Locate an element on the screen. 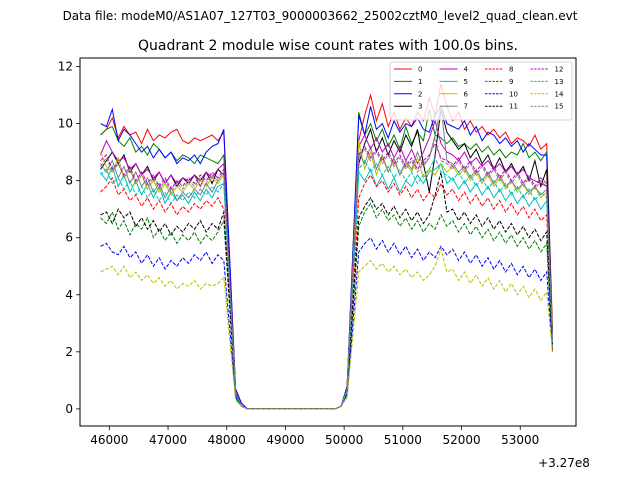  legend-label-8: 8 is located at coordinates (511, 70).